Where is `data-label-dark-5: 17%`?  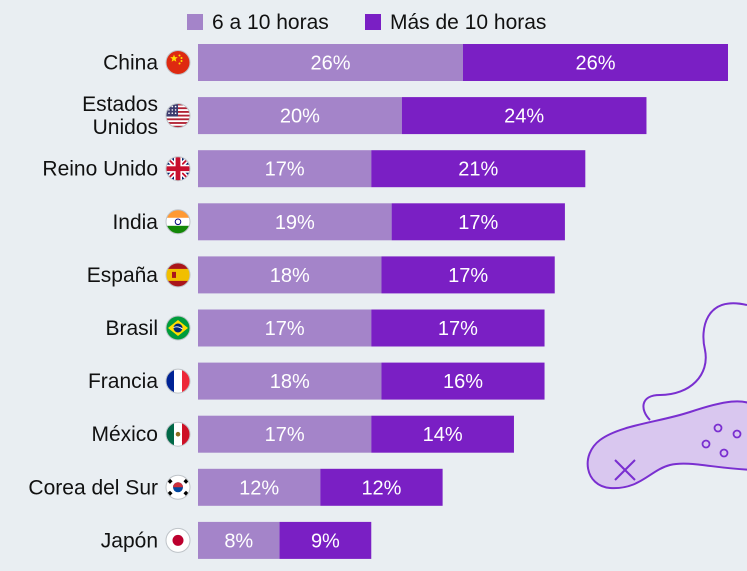
data-label-dark-5: 17% is located at coordinates (468, 276).